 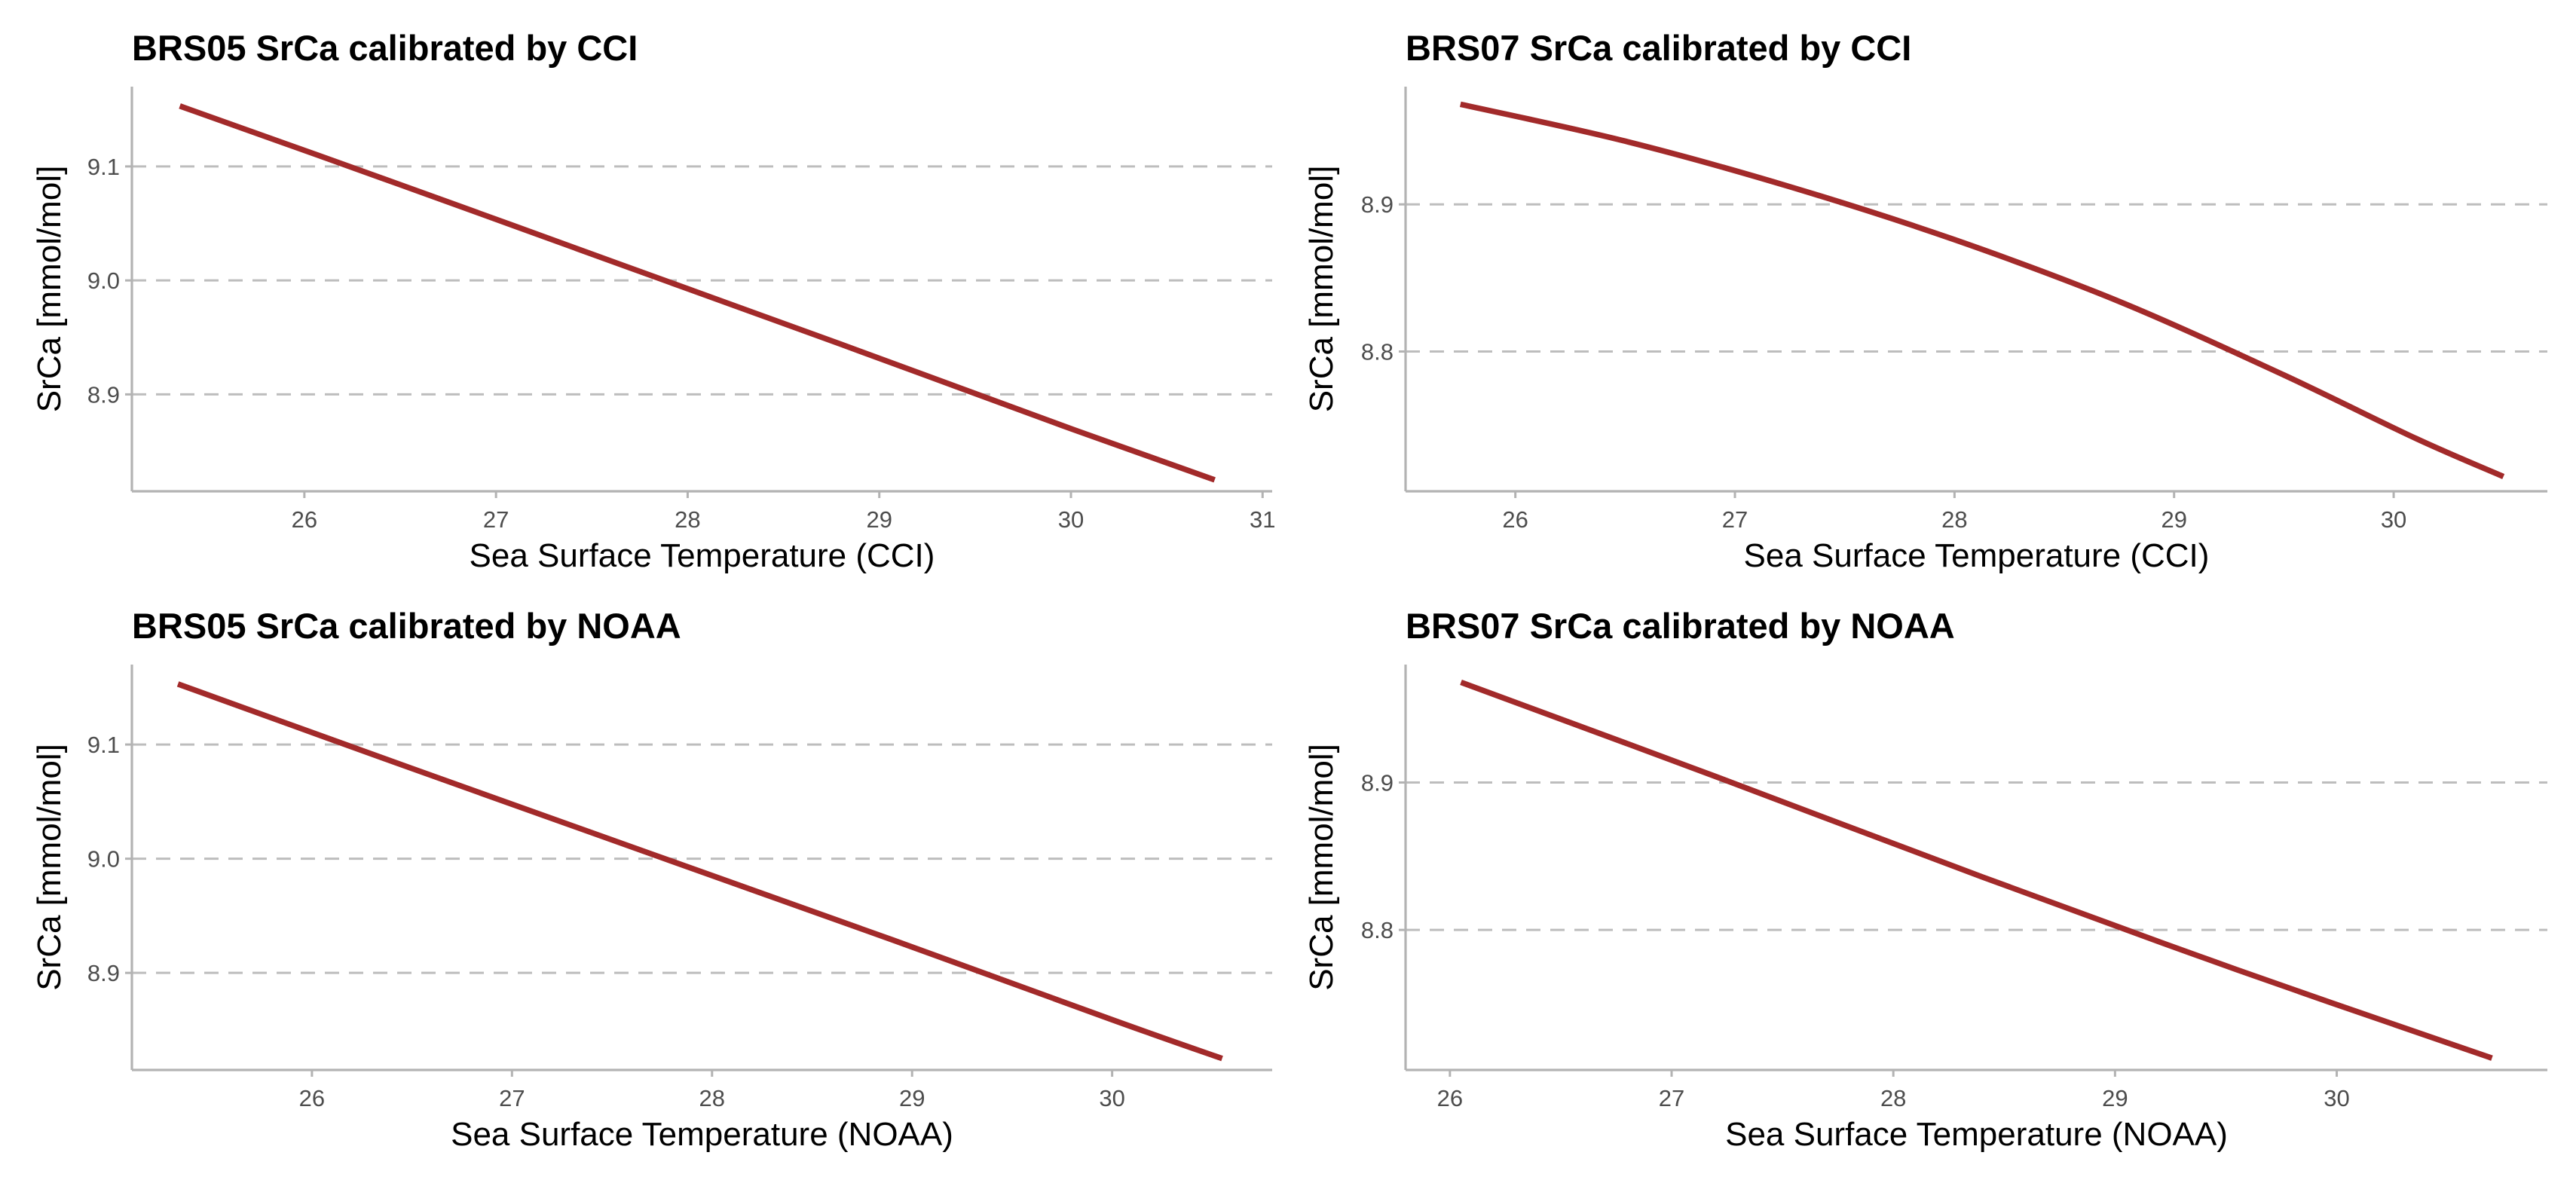 I want to click on panel-title: BRS07 SrCa calibrated by CCI, so click(x=1659, y=48).